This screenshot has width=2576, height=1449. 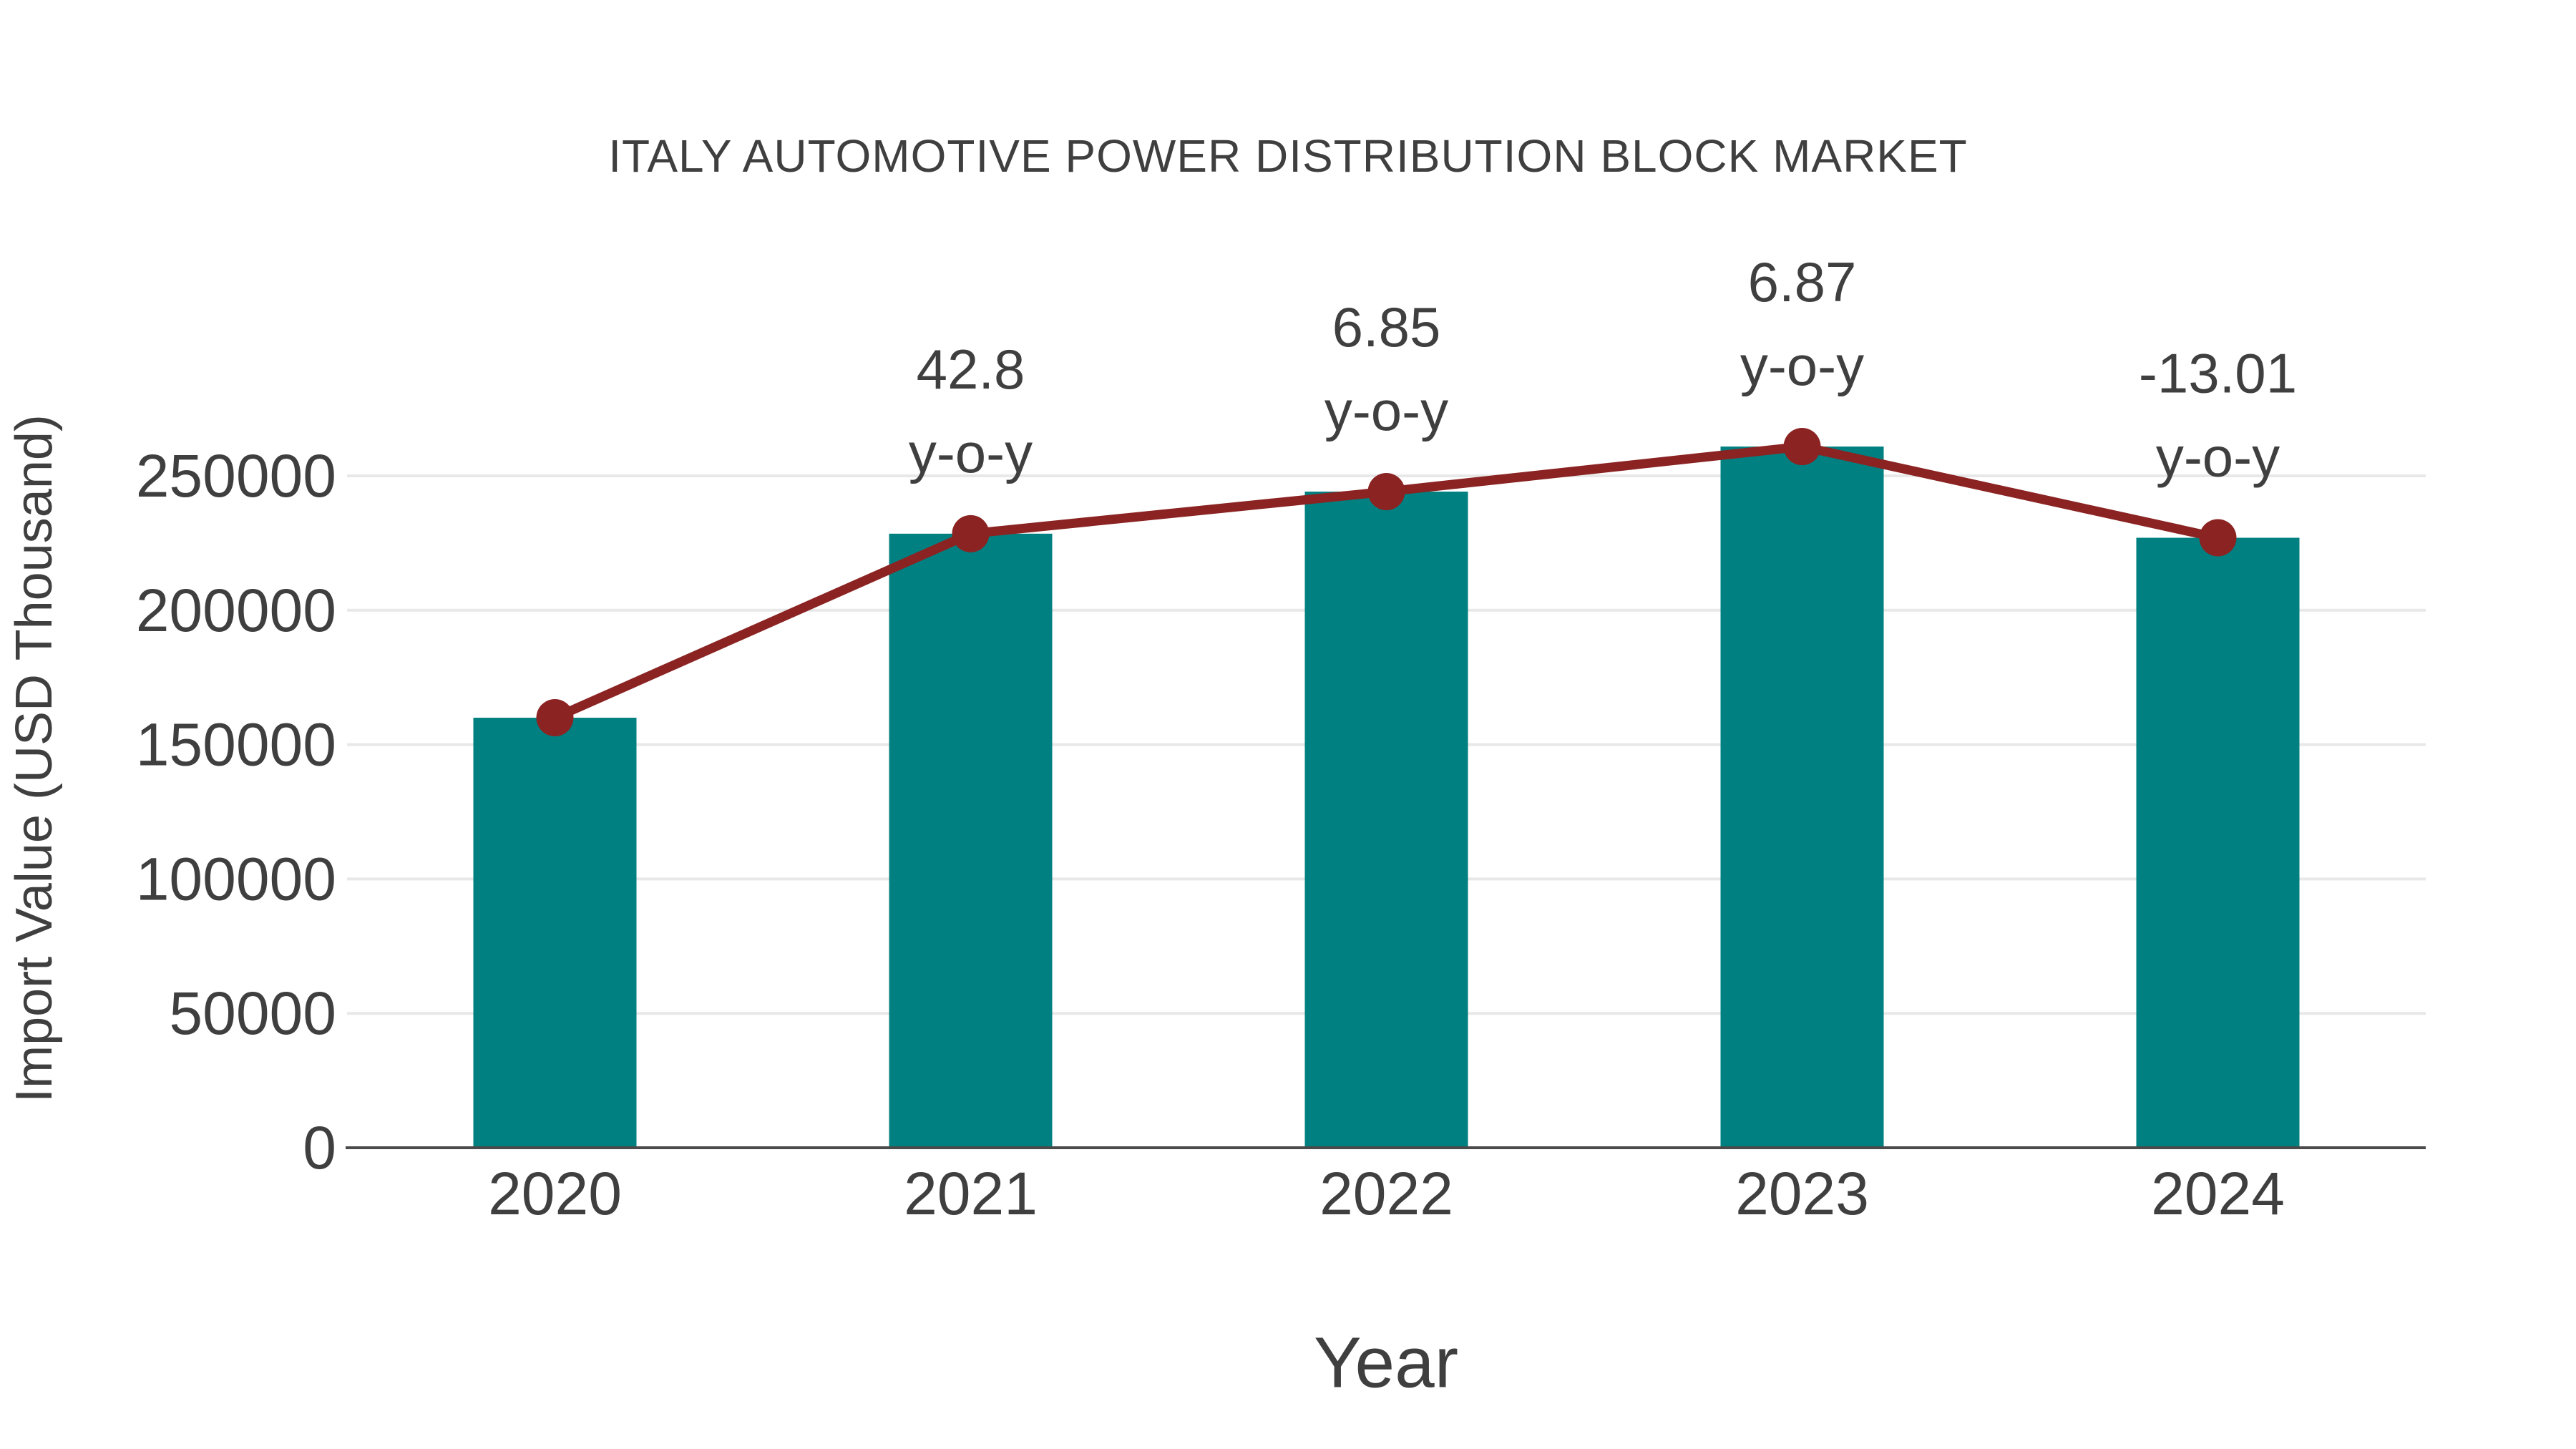 What do you see at coordinates (319, 1147) in the screenshot?
I see `y-tick-label-0: 0` at bounding box center [319, 1147].